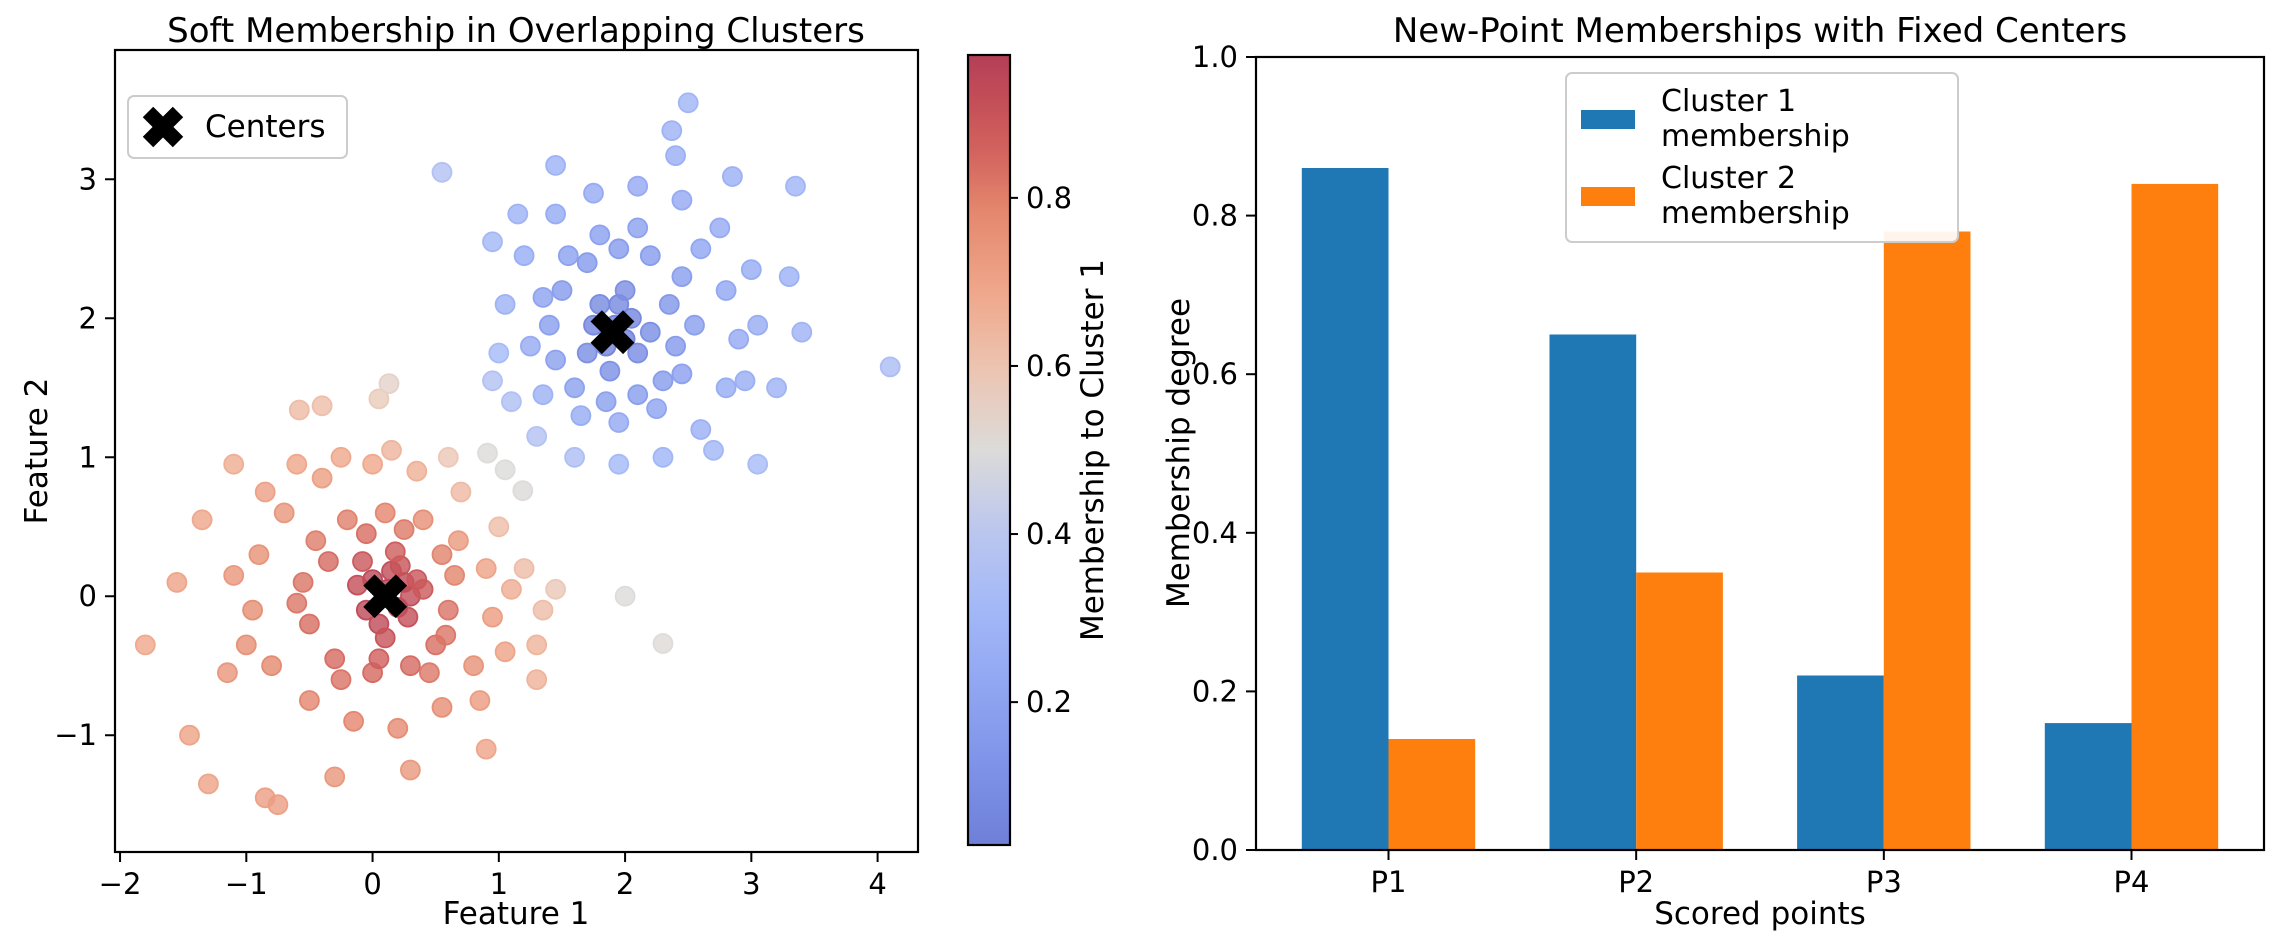 The image size is (2284, 940). What do you see at coordinates (1762, 196) in the screenshot?
I see `legend-row-cluster2: Cluster 2 membership` at bounding box center [1762, 196].